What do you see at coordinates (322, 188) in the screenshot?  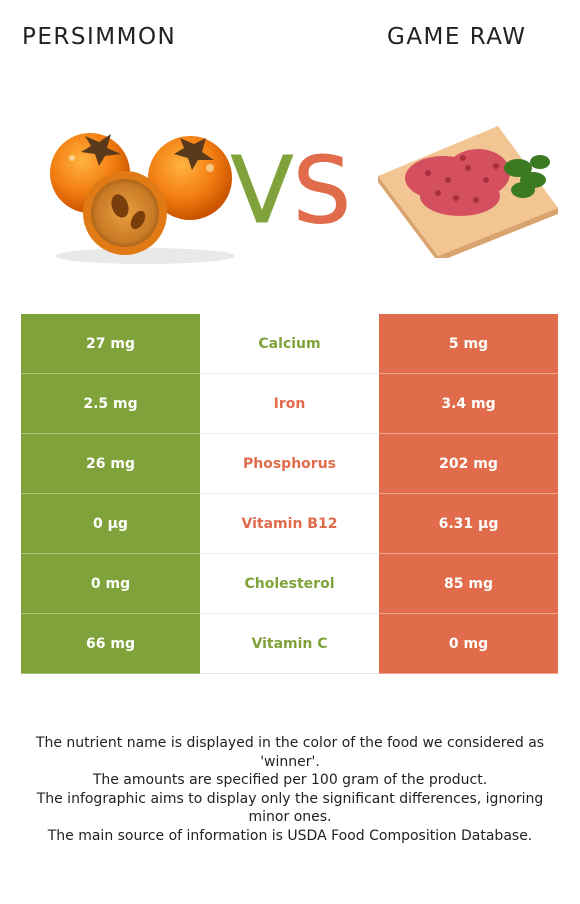 I see `vs-s-letter: S` at bounding box center [322, 188].